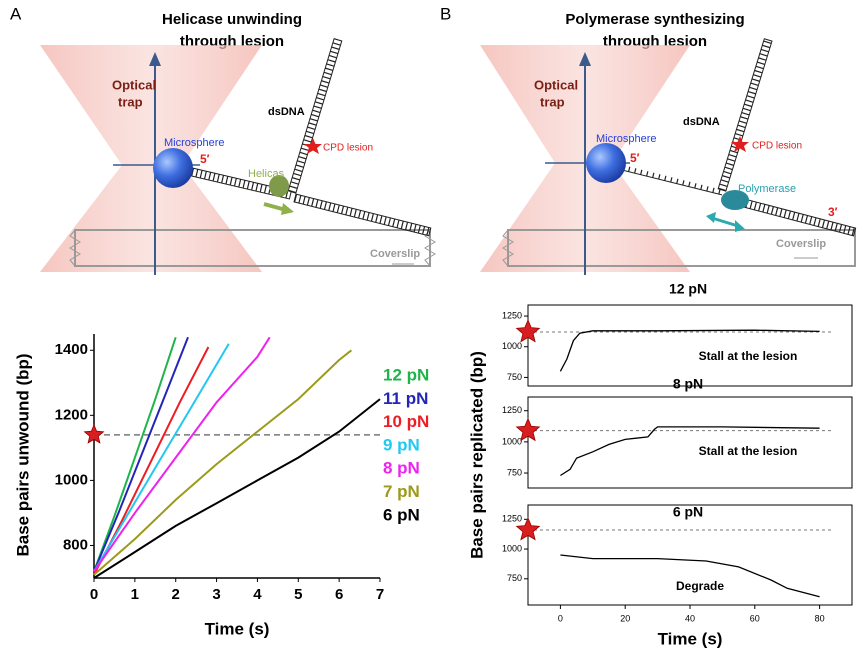  What do you see at coordinates (401, 468) in the screenshot?
I see `legend-label: 8 pN` at bounding box center [401, 468].